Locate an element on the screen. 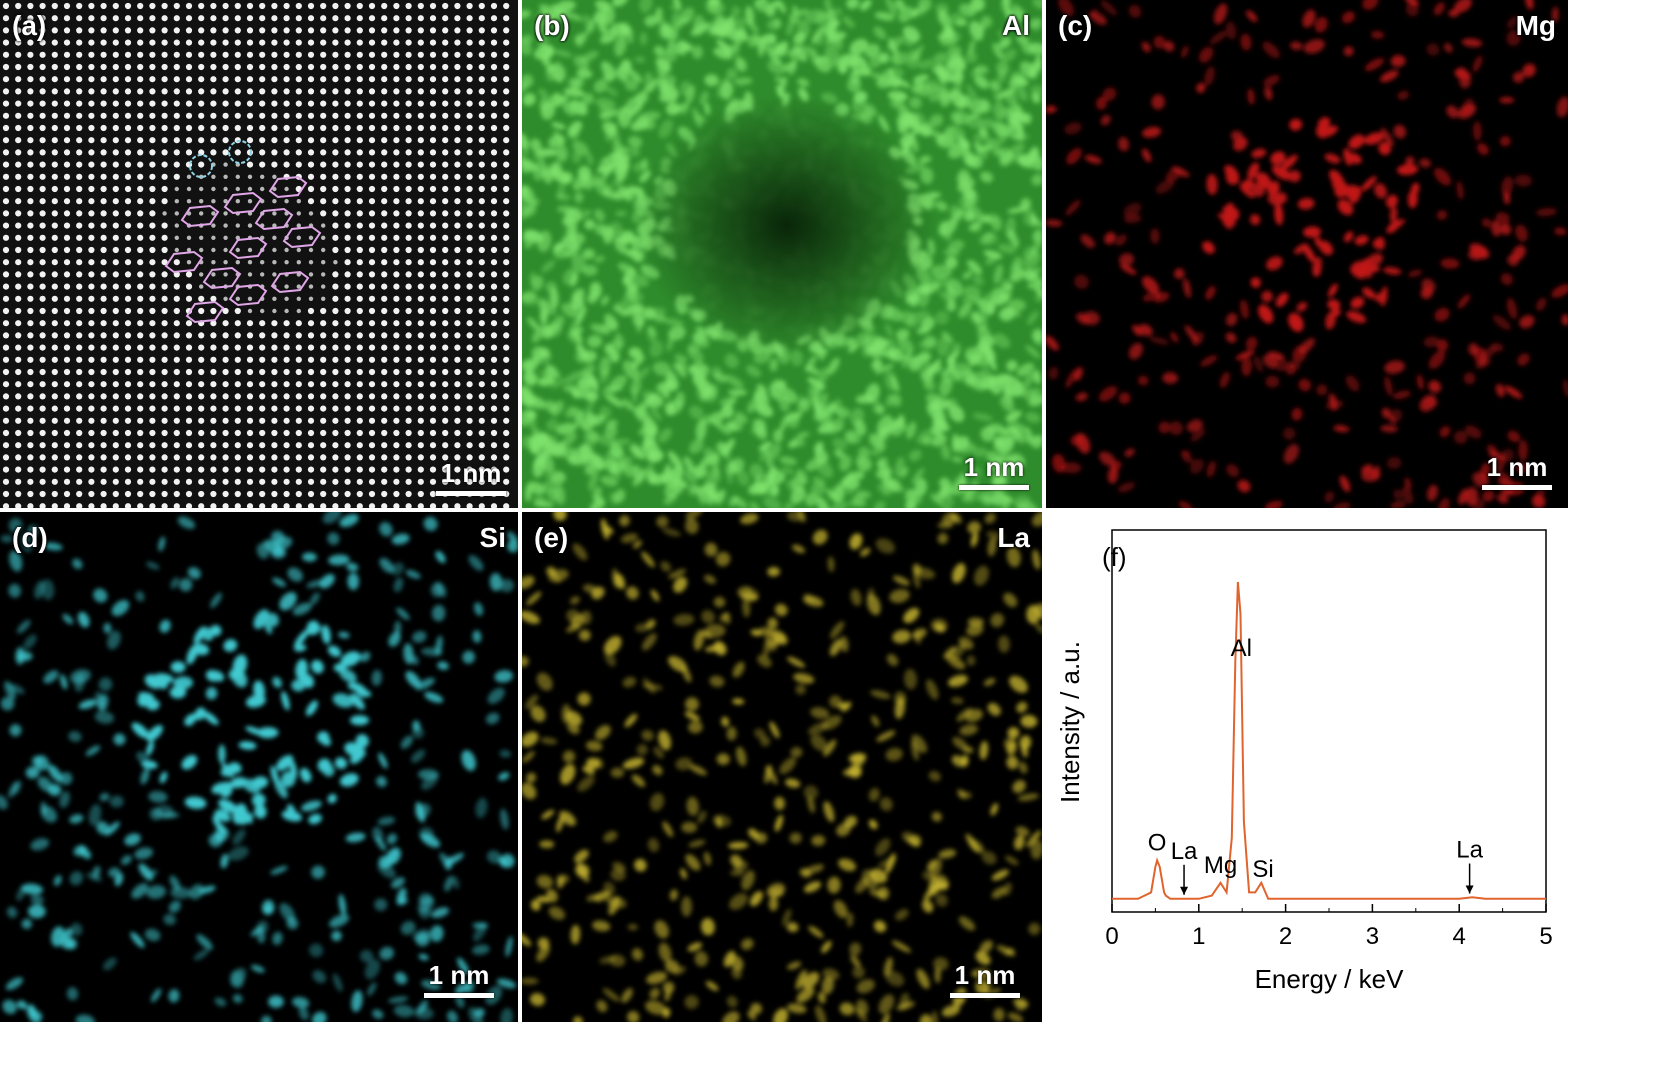  peak-label: Si is located at coordinates (1262, 869).